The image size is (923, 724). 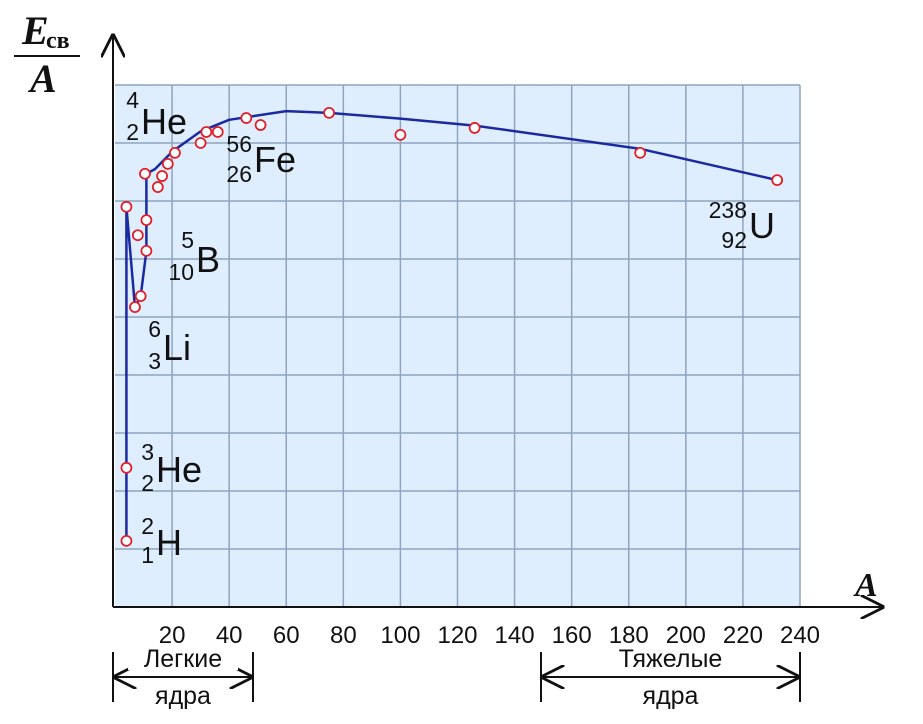 I want to click on x-tick-label: 220, so click(x=743, y=635).